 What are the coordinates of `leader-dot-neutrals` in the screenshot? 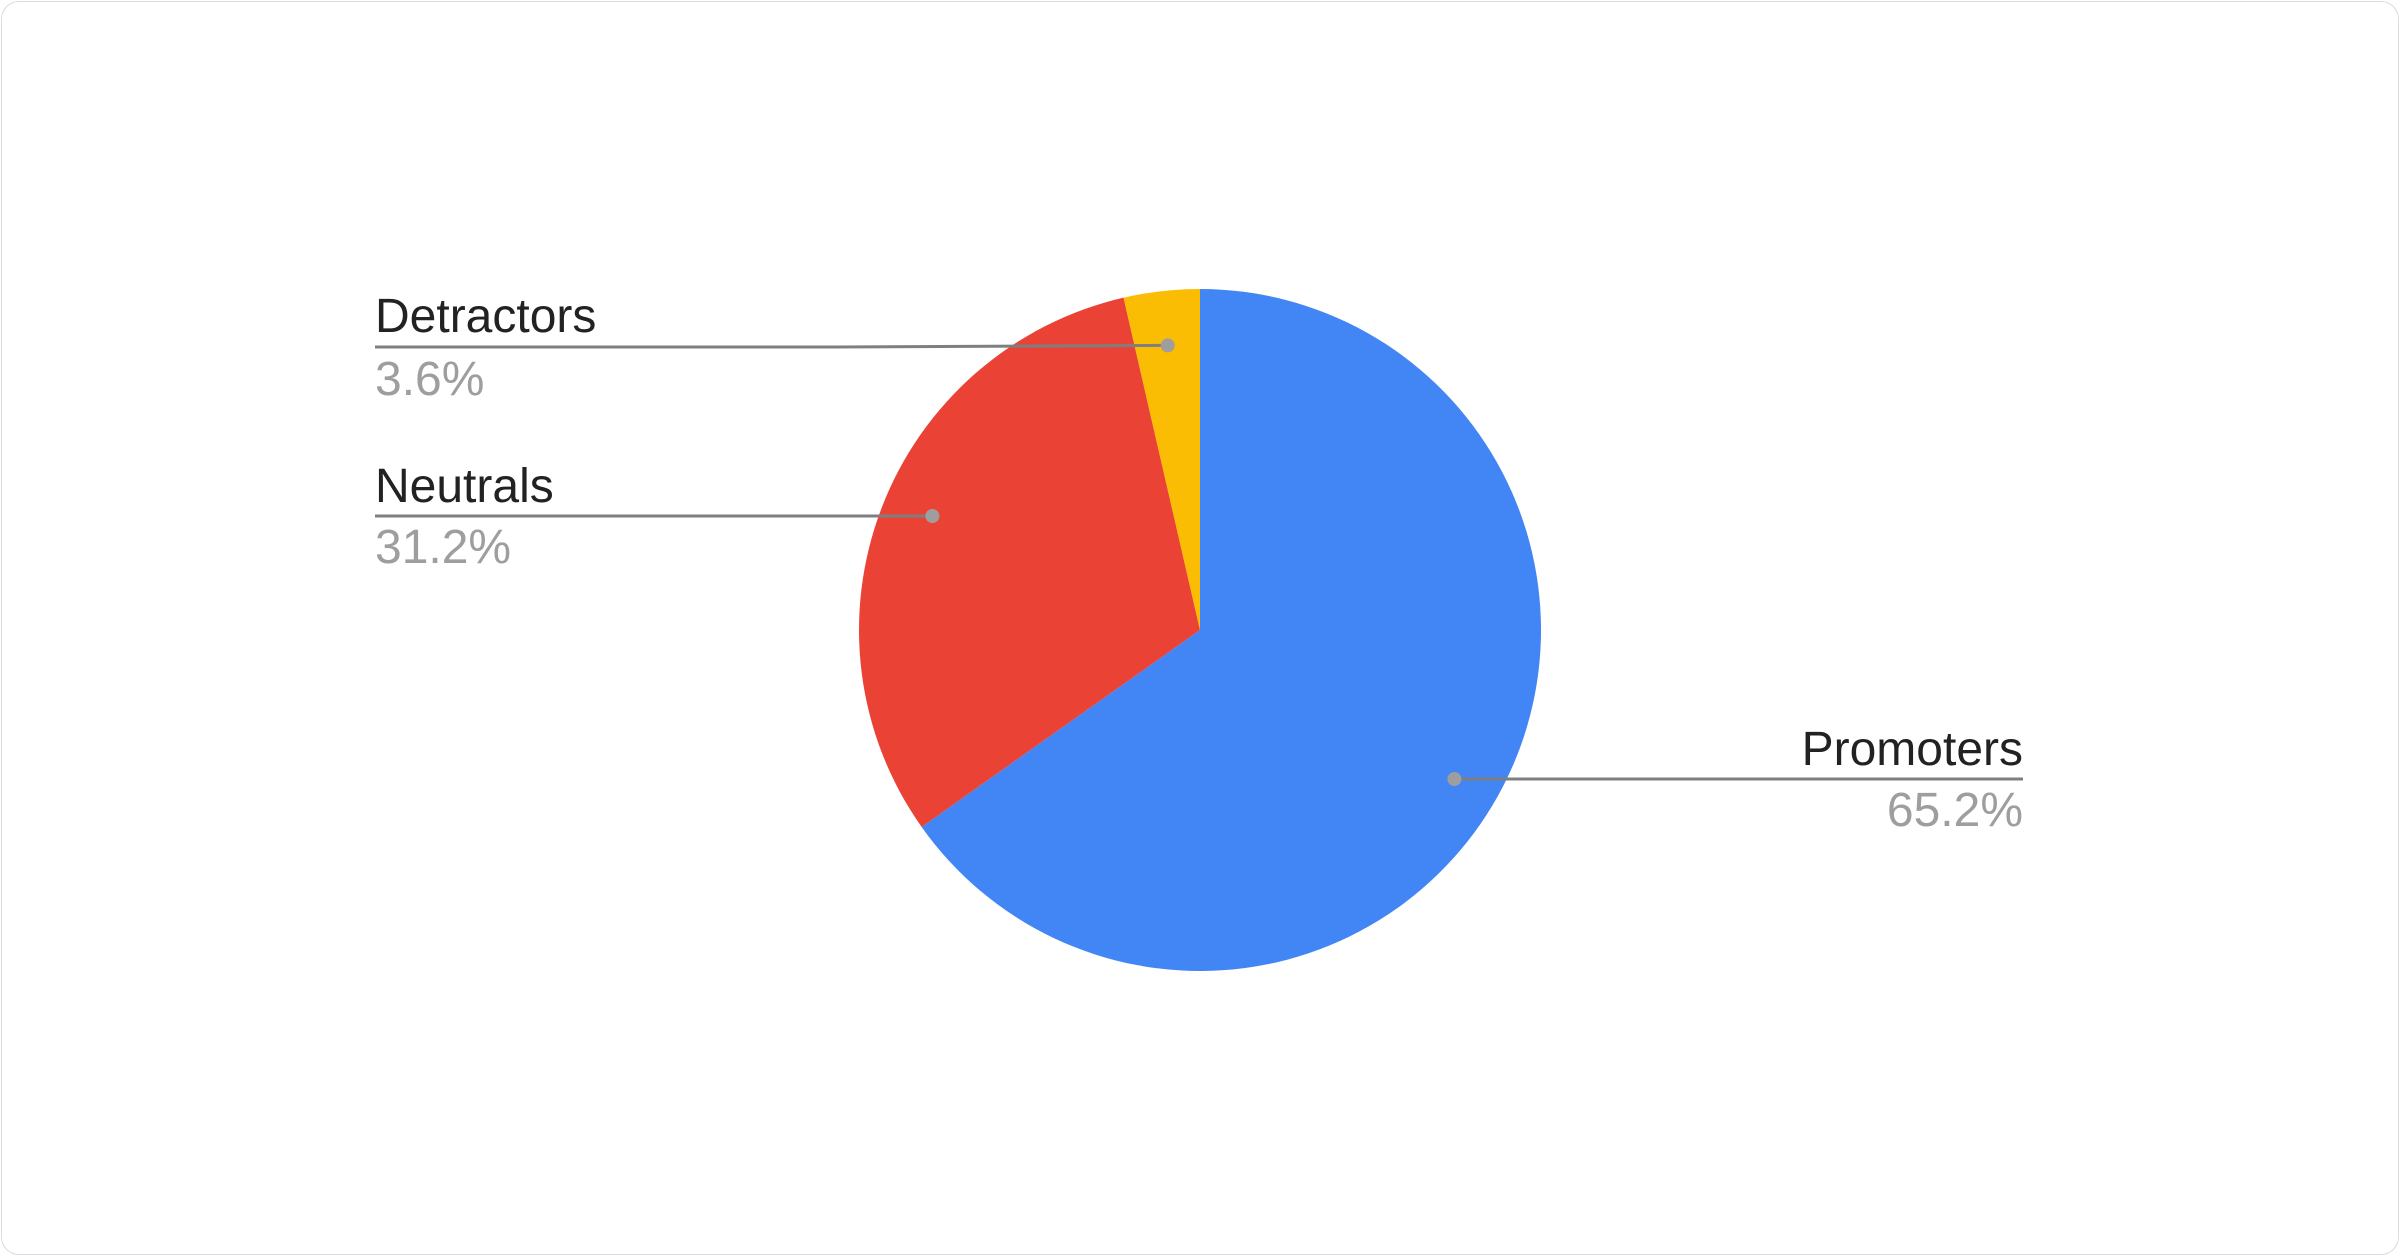 It's located at (932, 516).